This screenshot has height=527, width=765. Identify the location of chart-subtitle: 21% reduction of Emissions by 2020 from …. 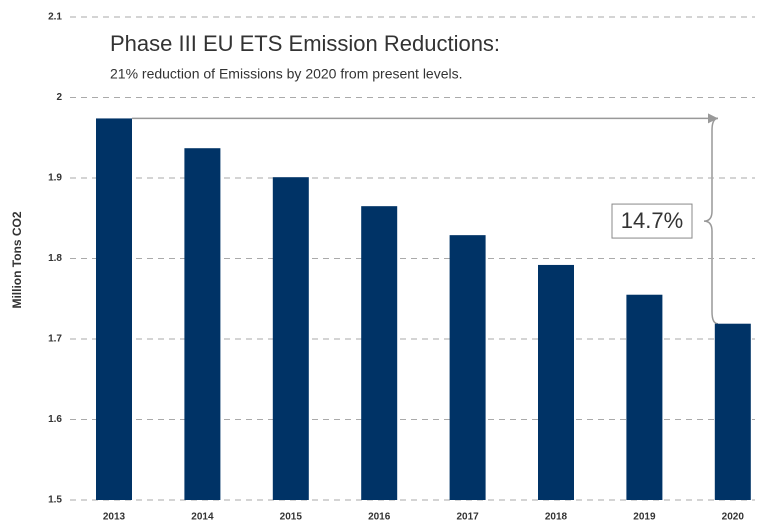
(286, 74).